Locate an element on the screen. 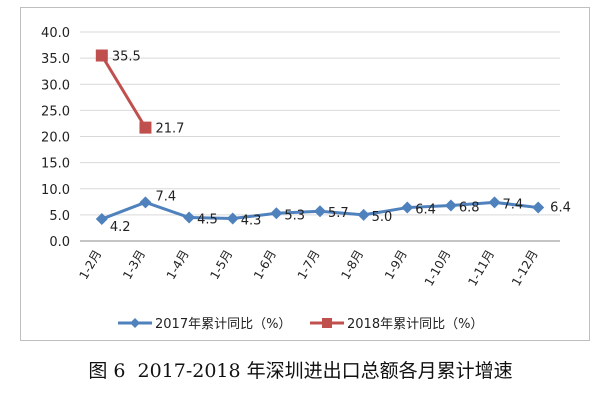 The height and width of the screenshot is (412, 601). figure-number: 图 6 is located at coordinates (107, 371).